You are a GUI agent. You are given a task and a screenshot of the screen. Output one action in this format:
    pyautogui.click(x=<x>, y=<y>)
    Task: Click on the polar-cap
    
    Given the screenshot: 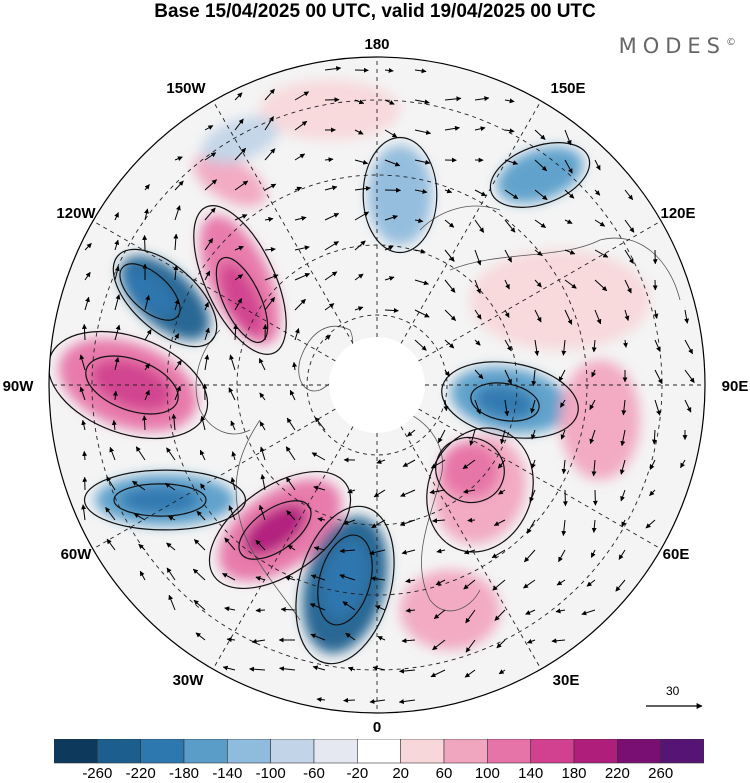 What is the action you would take?
    pyautogui.click(x=377, y=385)
    